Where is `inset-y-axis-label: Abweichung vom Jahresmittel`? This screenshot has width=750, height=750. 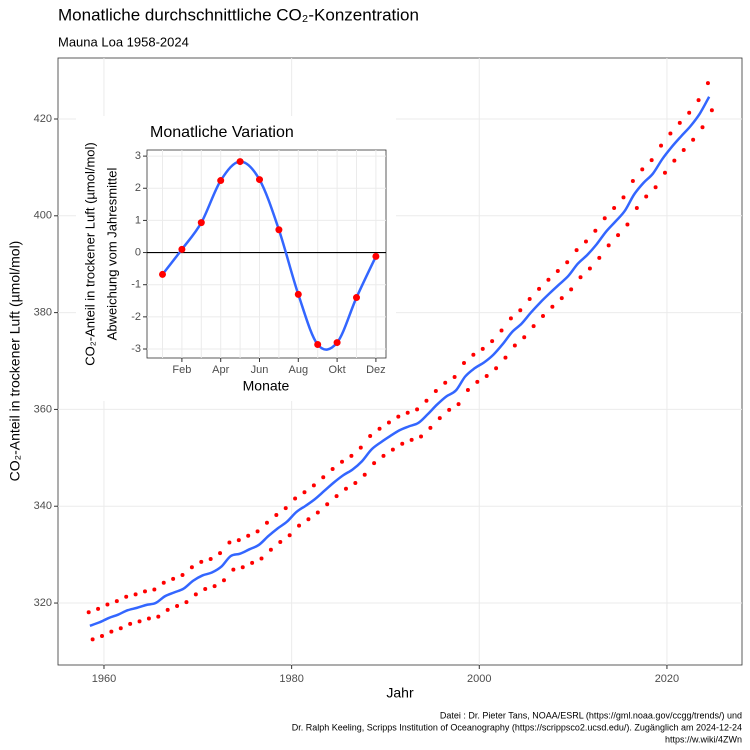
inset-y-axis-label: Abweichung vom Jahresmittel is located at coordinates (111, 254).